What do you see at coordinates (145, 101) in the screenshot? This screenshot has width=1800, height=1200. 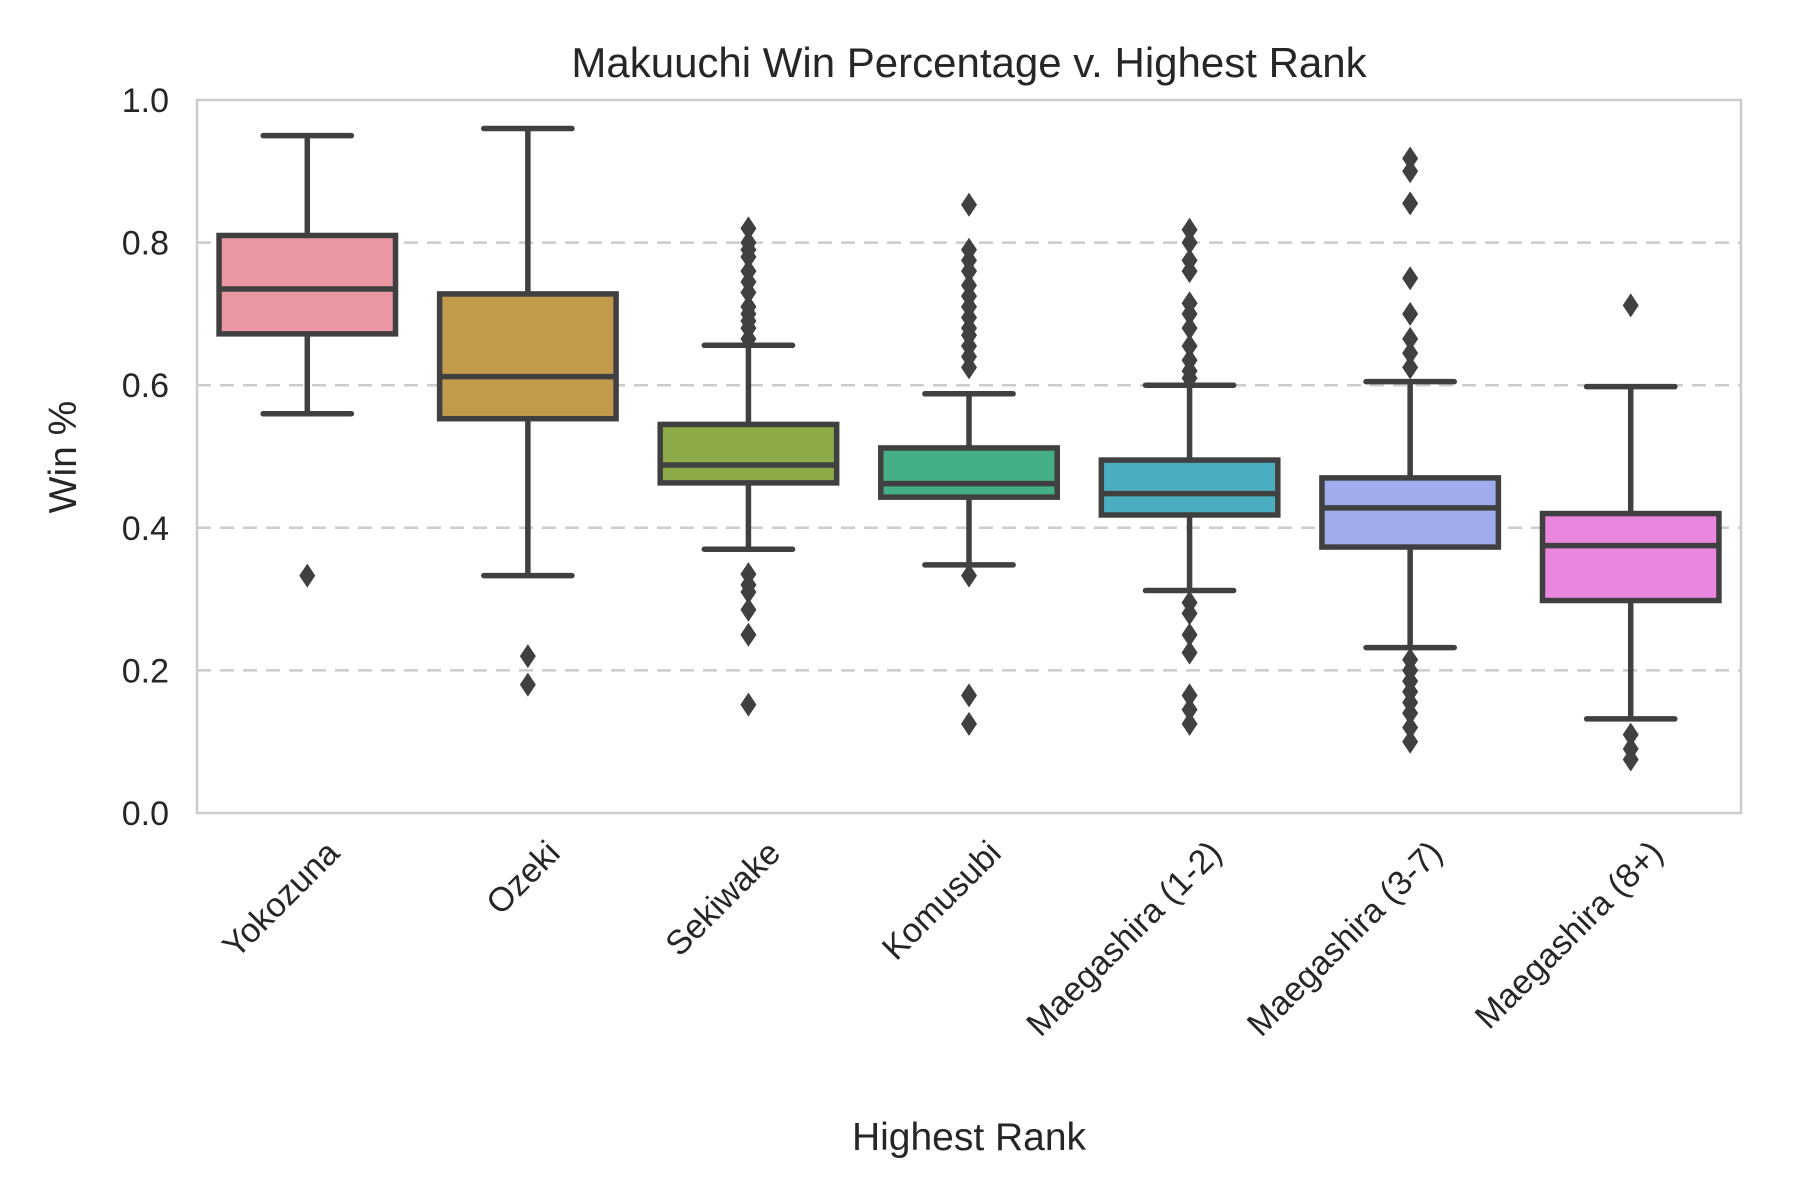 I see `y-tick-label: 1.0` at bounding box center [145, 101].